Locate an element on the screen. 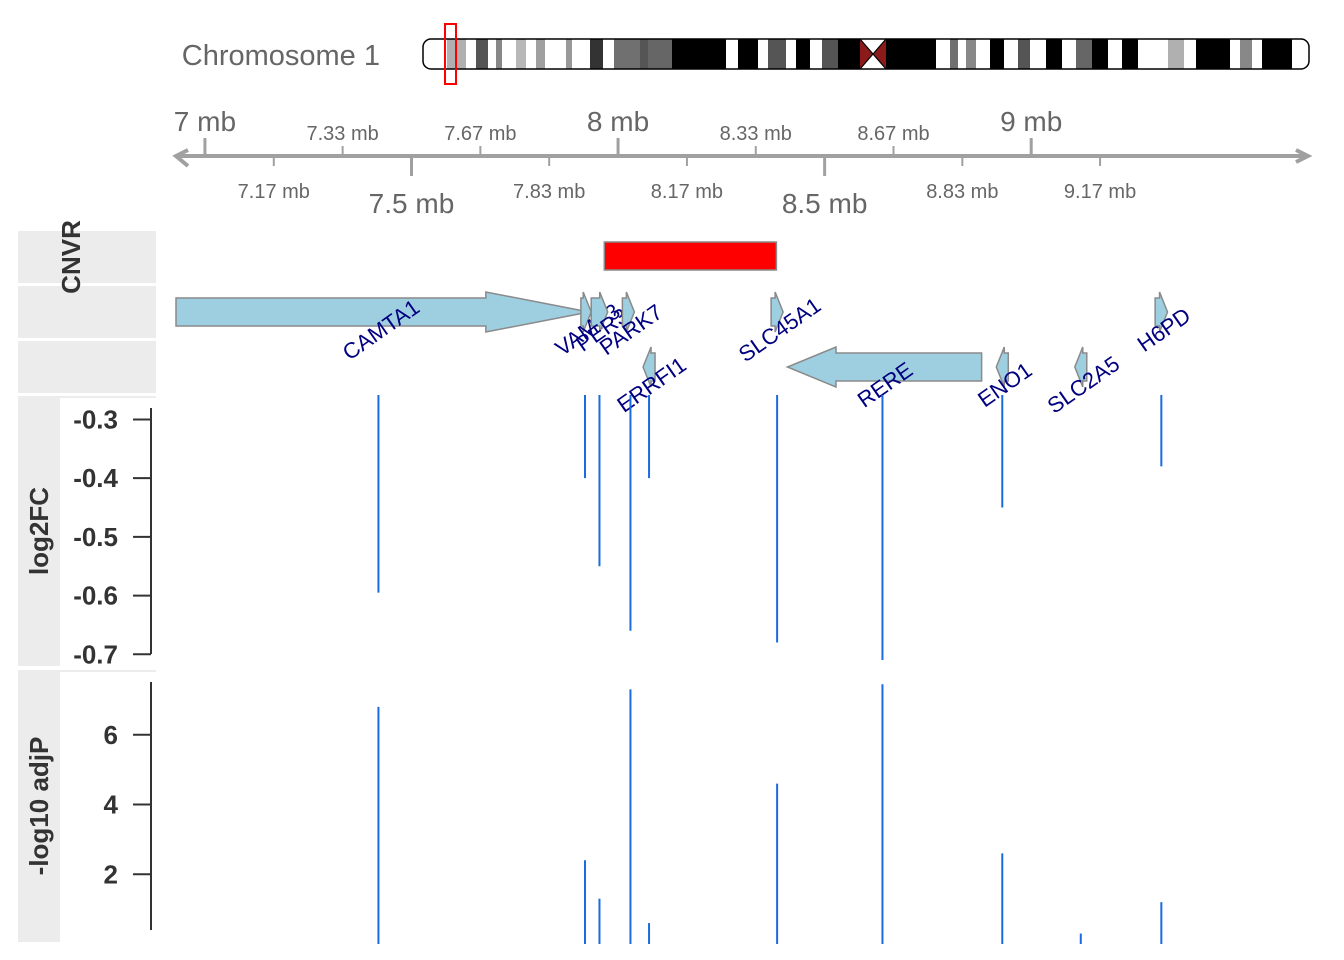  log2fc-ticklabel-bg is located at coordinates (94, 532).